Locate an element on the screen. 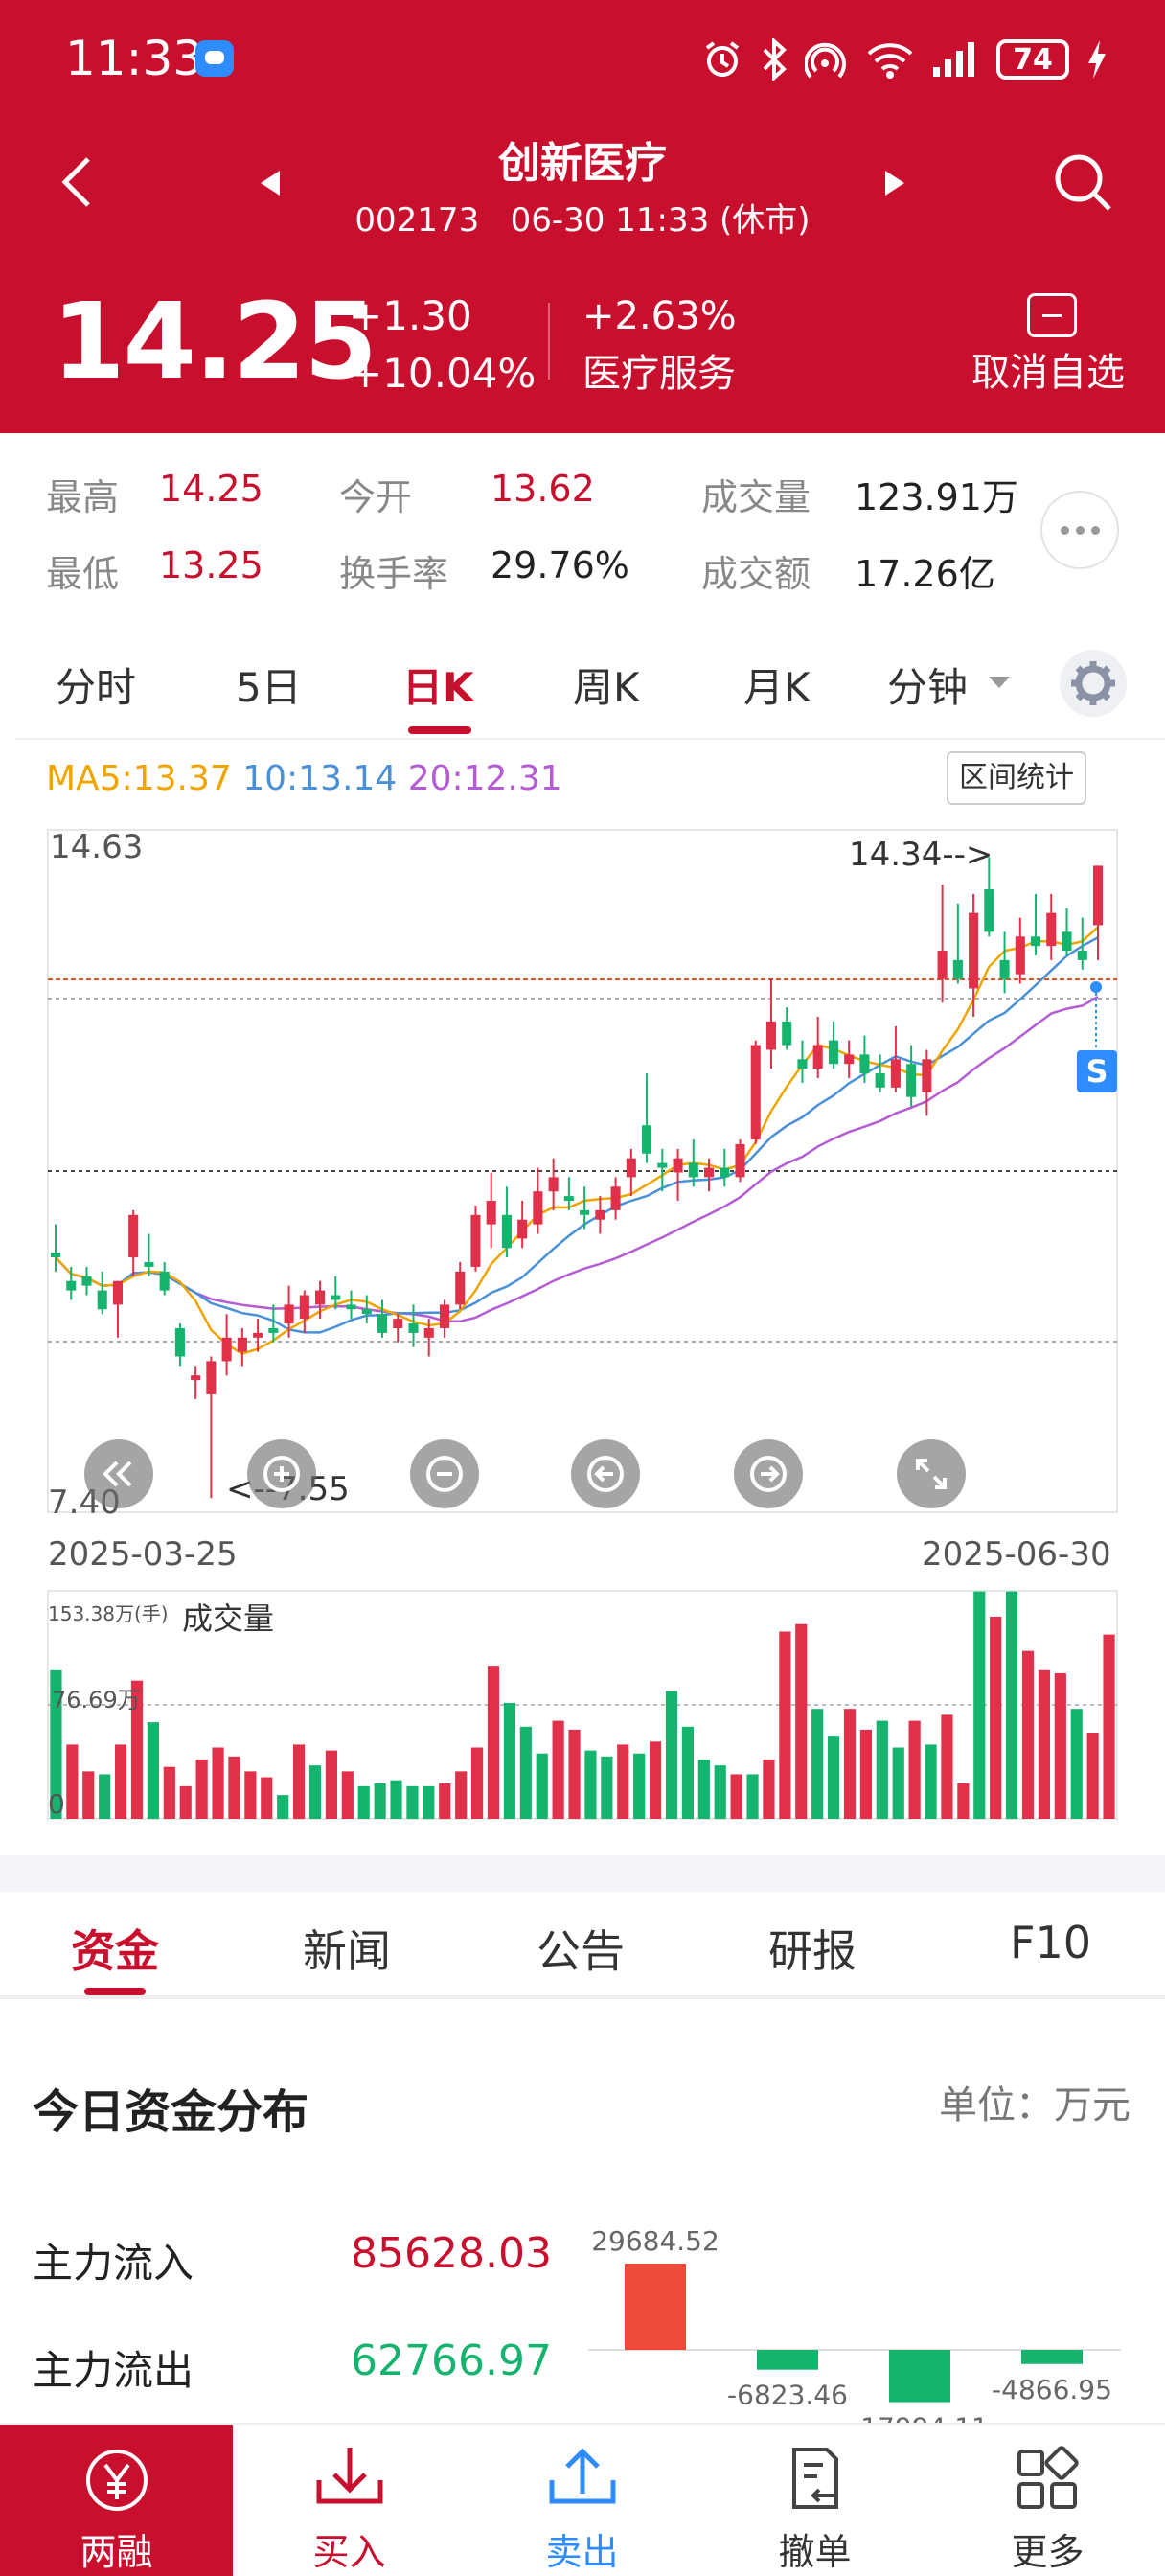  s-marker: S is located at coordinates (1097, 1071).